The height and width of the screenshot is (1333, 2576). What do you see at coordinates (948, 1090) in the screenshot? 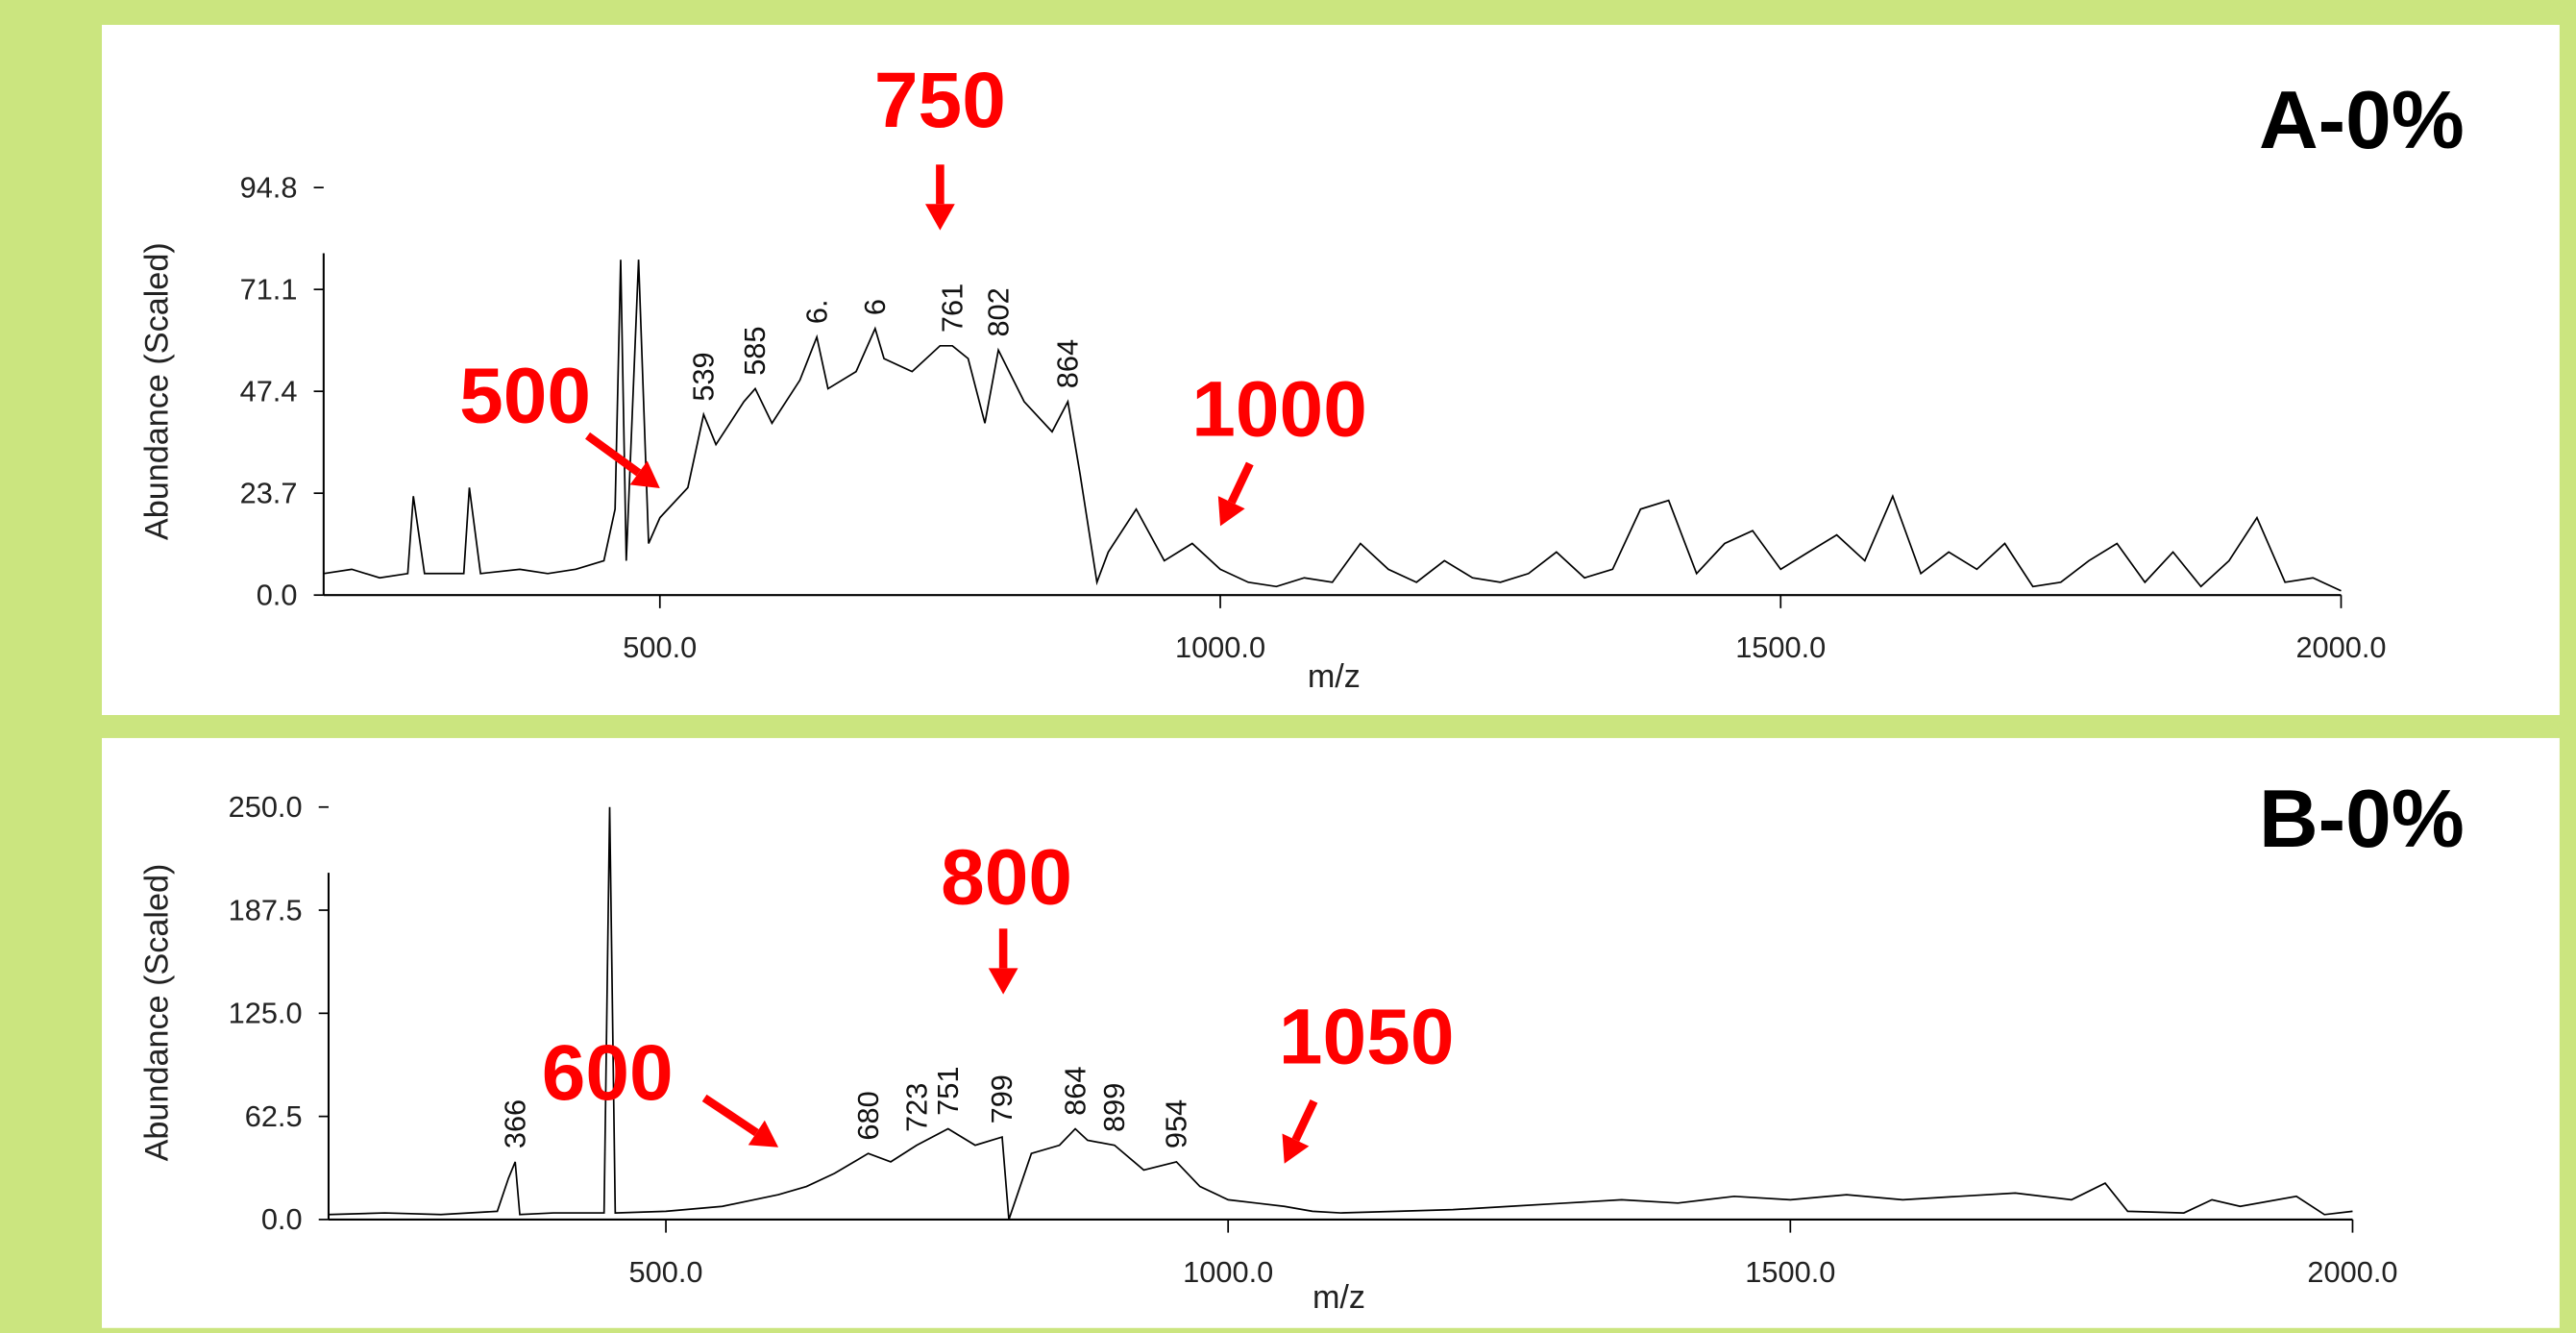
I see `peak-label: 751` at bounding box center [948, 1090].